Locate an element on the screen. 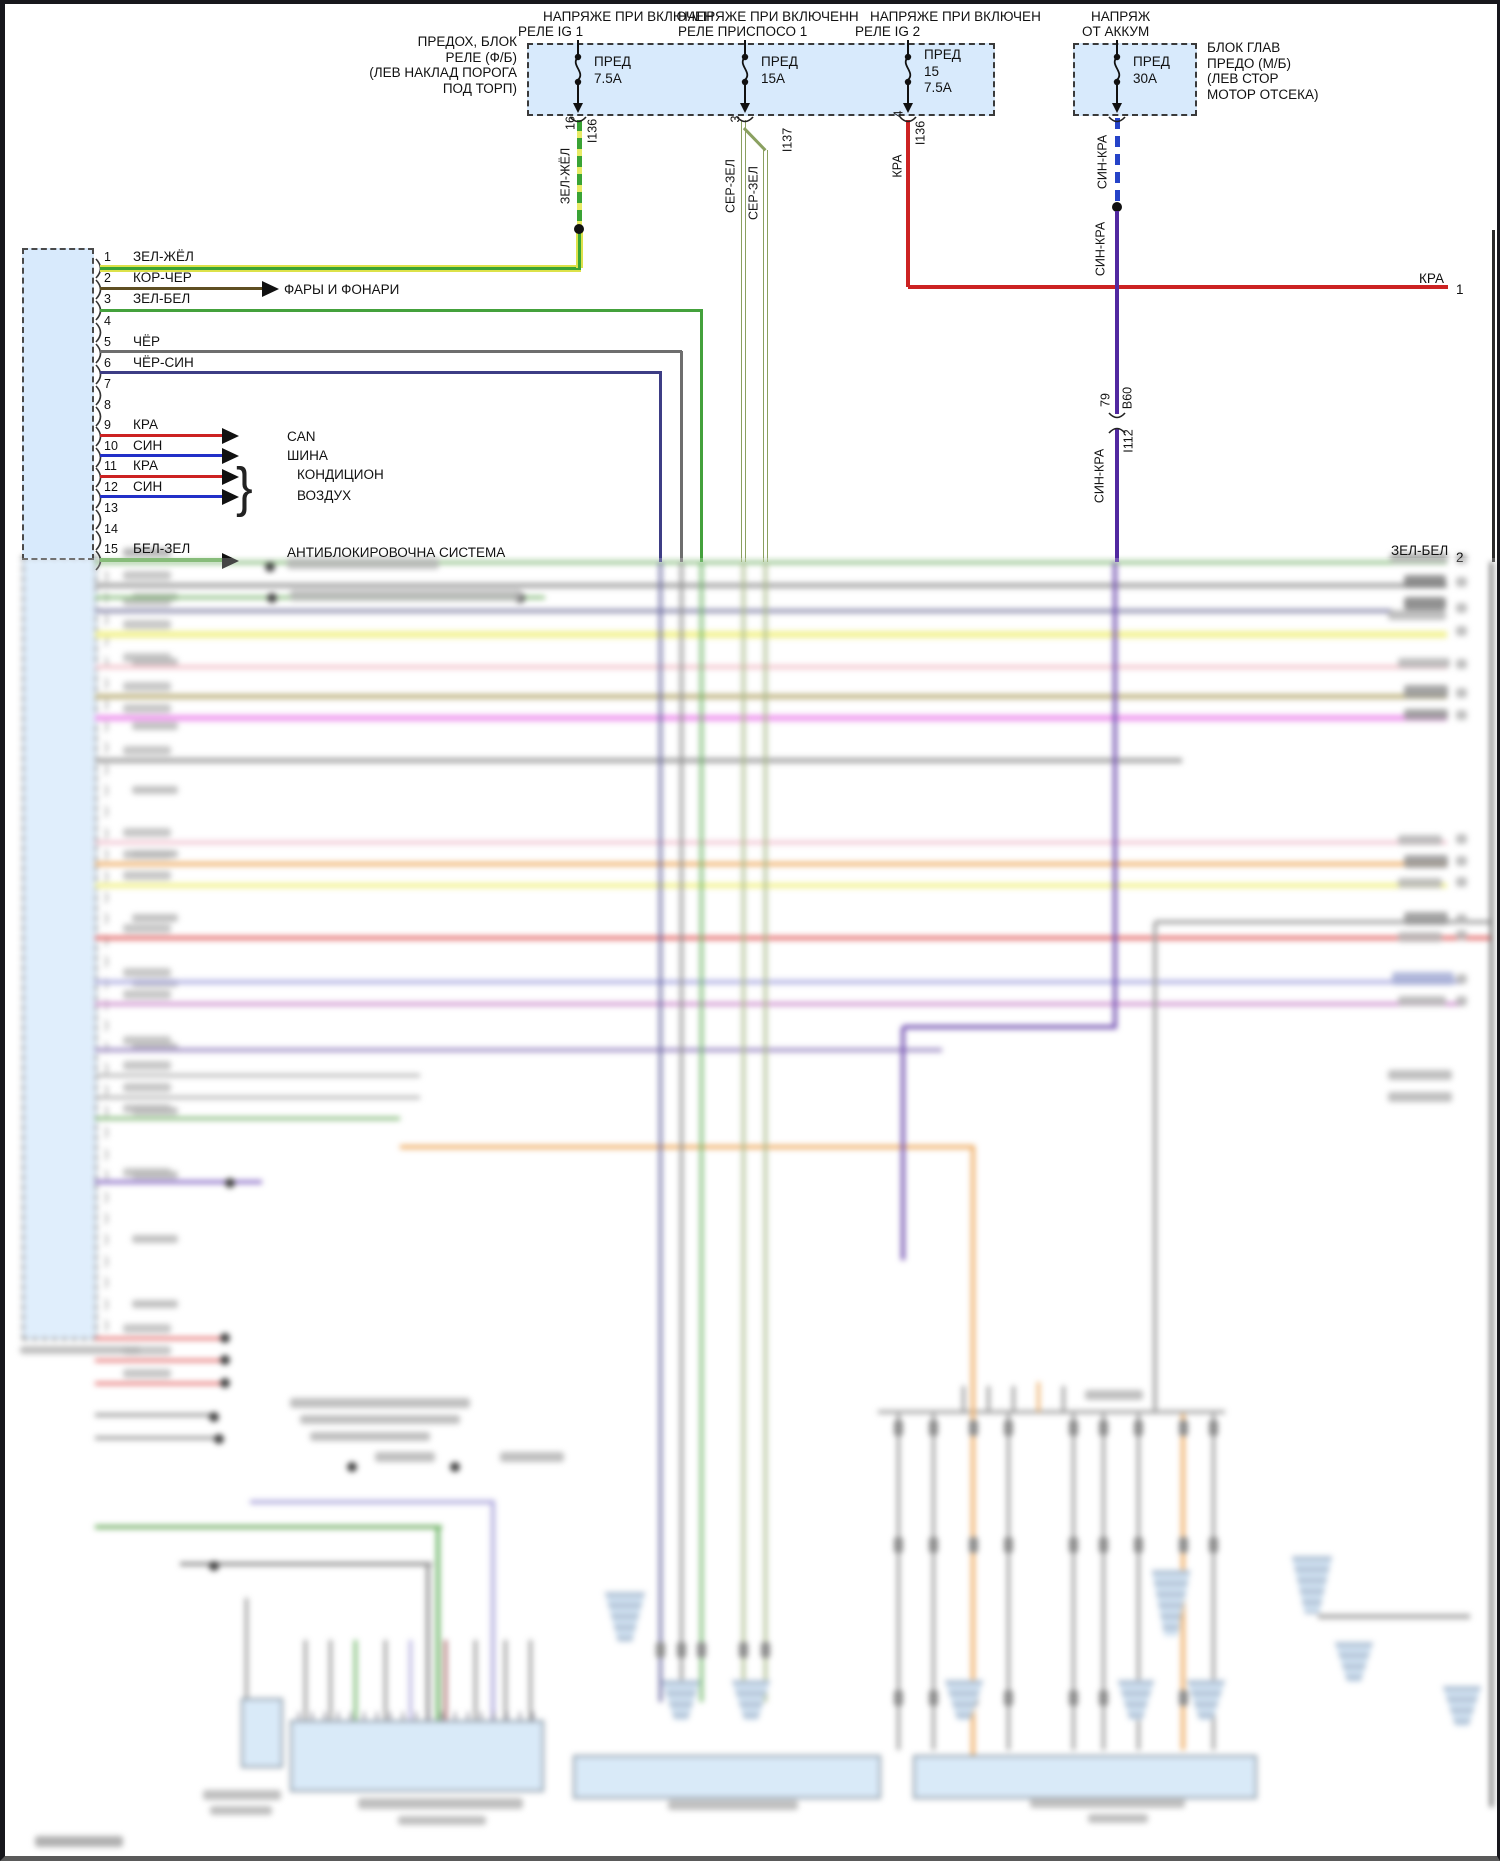 This screenshot has width=1500, height=1861. pin-wire-color-label: КРА is located at coordinates (145, 465).